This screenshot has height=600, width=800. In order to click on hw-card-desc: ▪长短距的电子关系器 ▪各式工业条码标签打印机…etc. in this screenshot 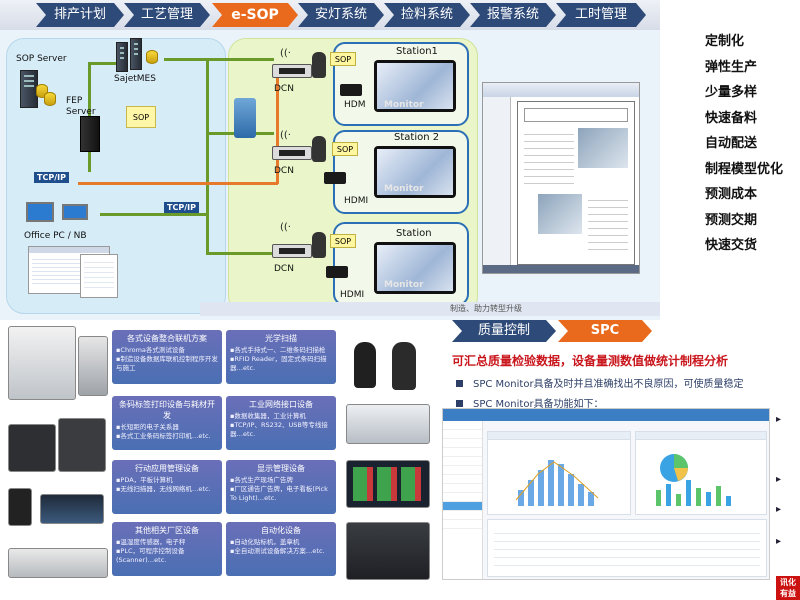, I will do `click(163, 431)`.